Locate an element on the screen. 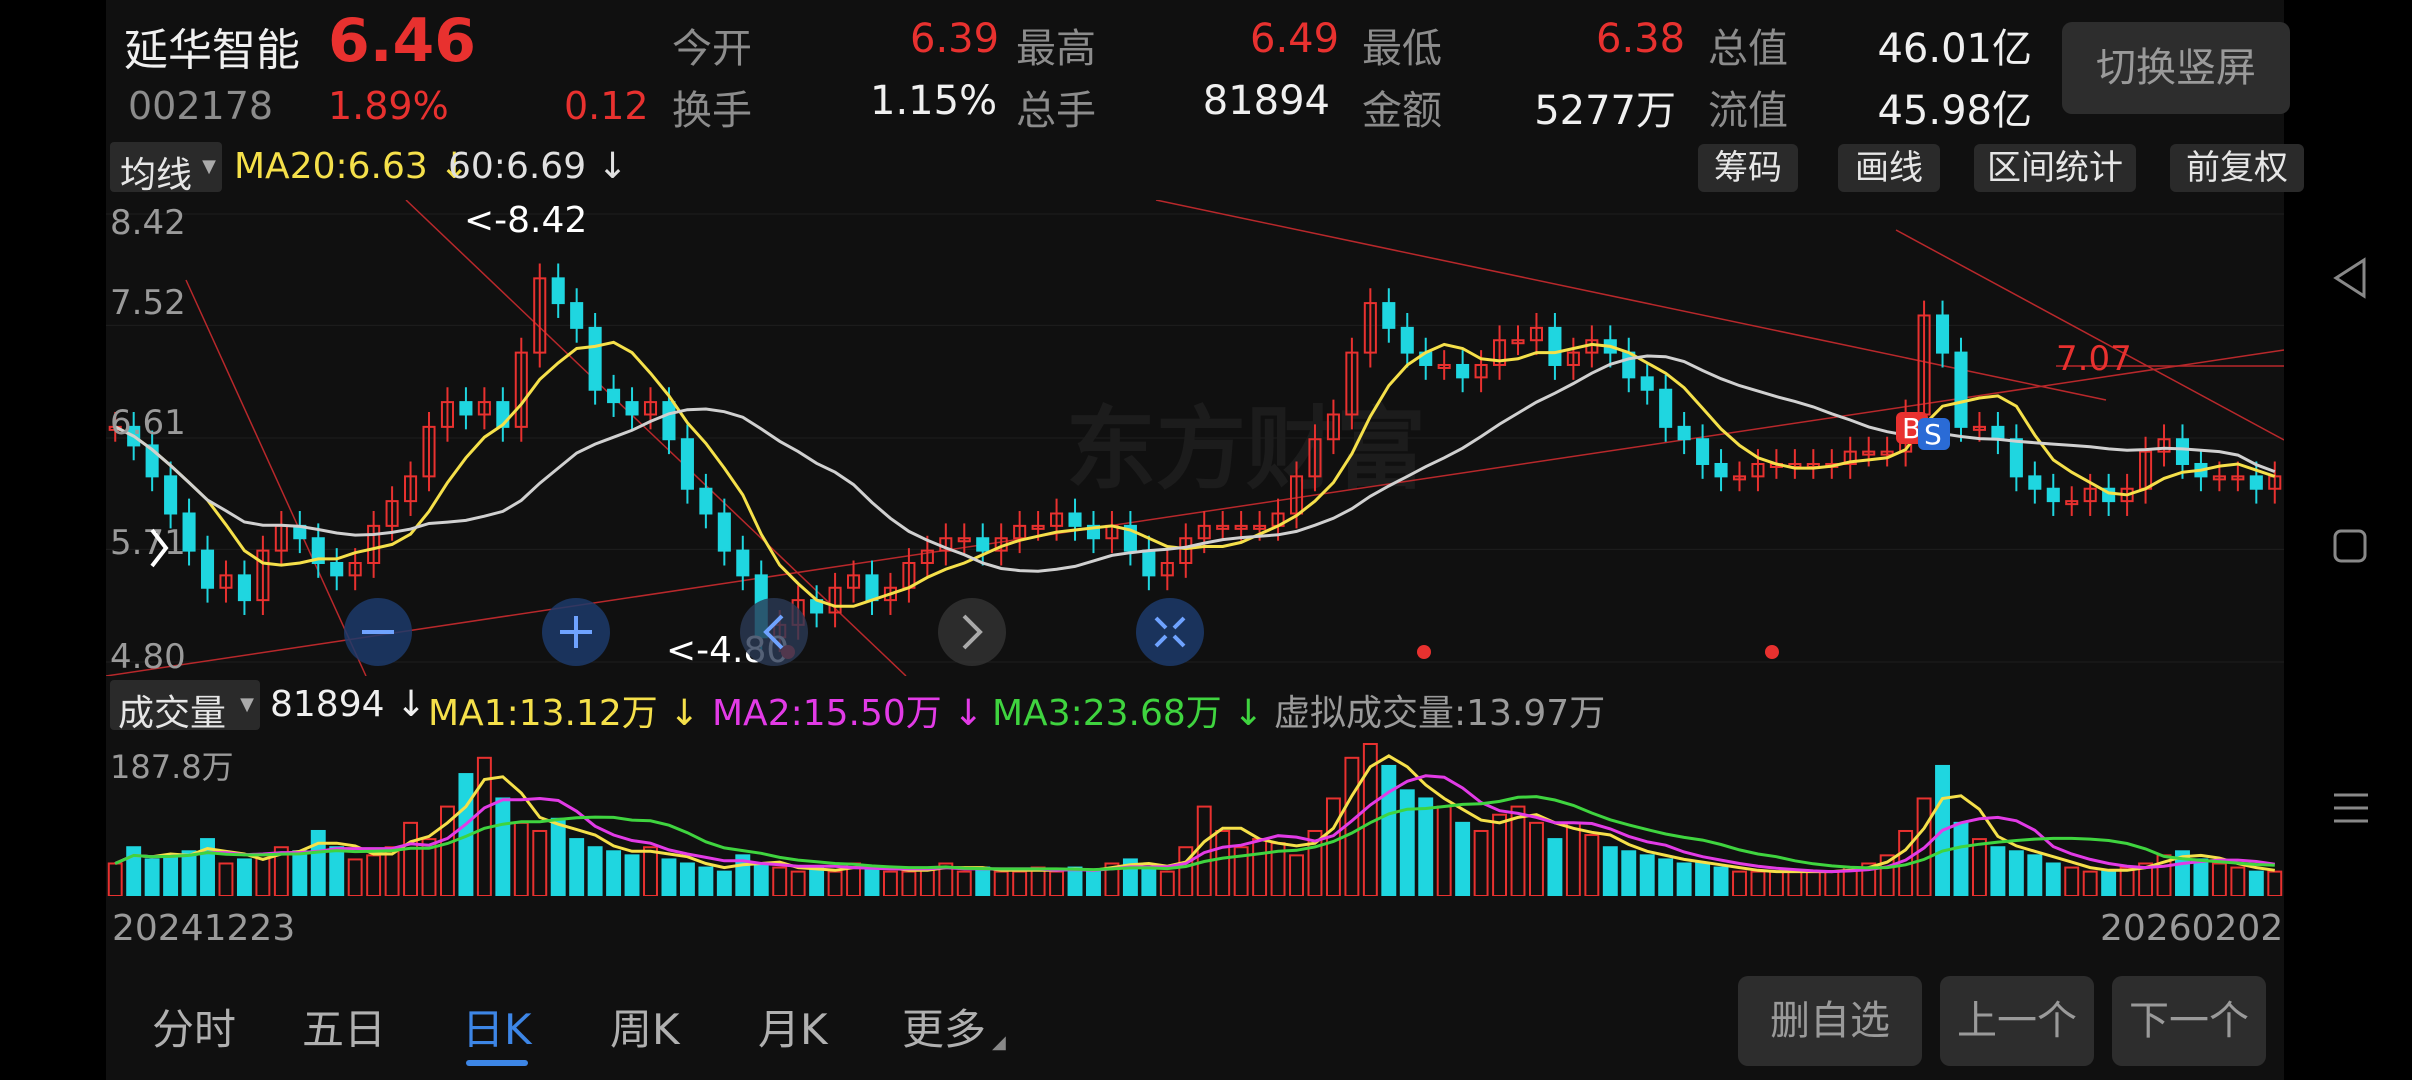 The image size is (2412, 1080). tab-more: 更多 is located at coordinates (944, 1029).